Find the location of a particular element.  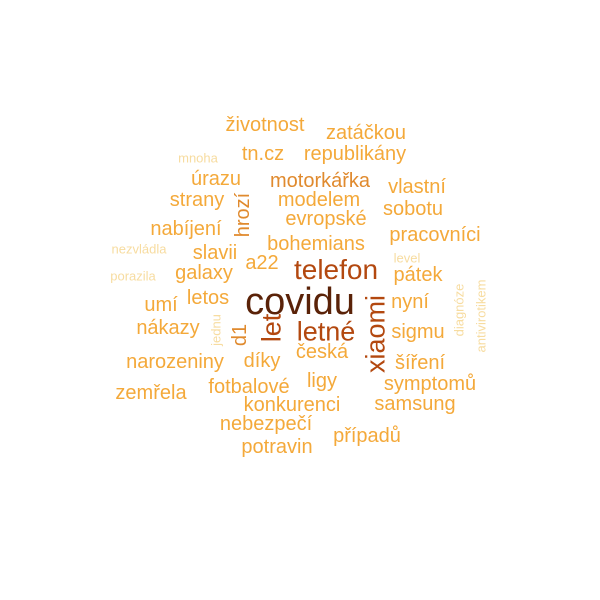

word-nezvladla: nezvládla is located at coordinates (139, 249).